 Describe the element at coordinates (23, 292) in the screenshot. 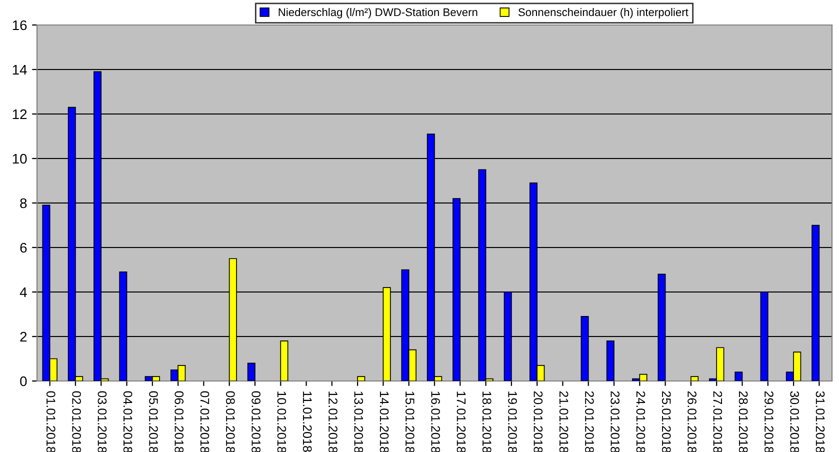

I see `y-tick-label: 4` at that location.